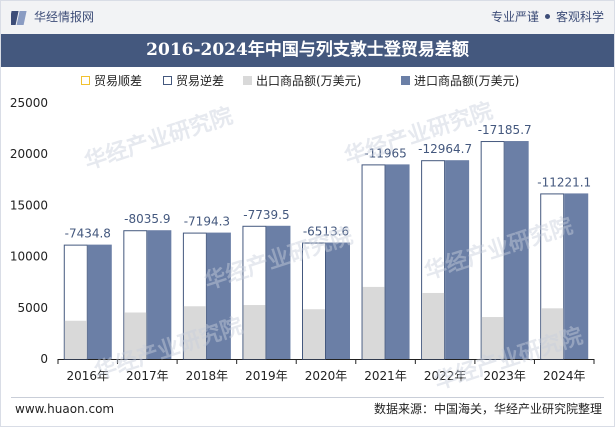 Image resolution: width=615 pixels, height=427 pixels. Describe the element at coordinates (514, 17) in the screenshot. I see `slogan-left: 专业严谨` at that location.